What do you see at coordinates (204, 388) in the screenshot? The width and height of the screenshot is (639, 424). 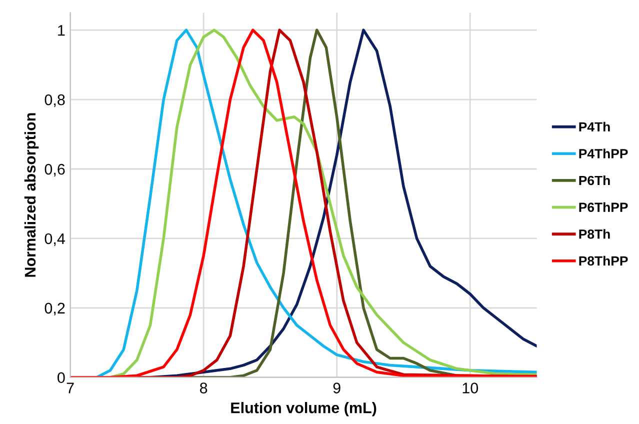 I see `x-tick-label: 8` at bounding box center [204, 388].